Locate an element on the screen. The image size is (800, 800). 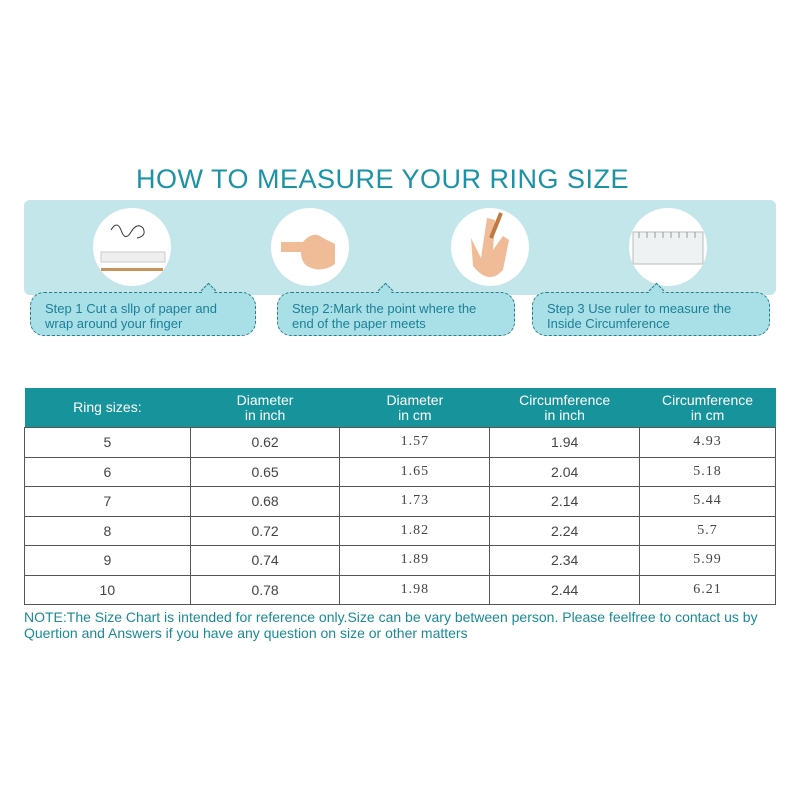
table-cell: 1.89 is located at coordinates (415, 560).